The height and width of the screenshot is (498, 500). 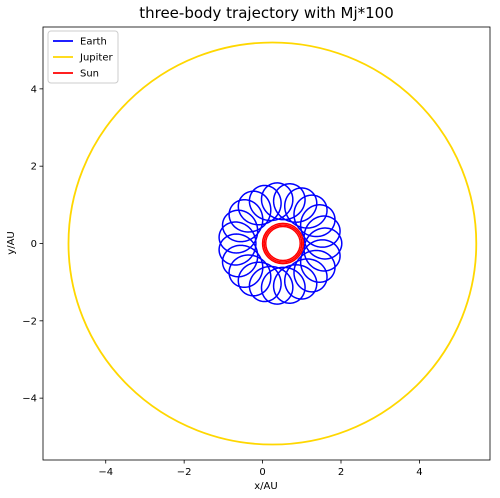 I want to click on legend-label-jupiter: Jupiter, so click(x=96, y=58).